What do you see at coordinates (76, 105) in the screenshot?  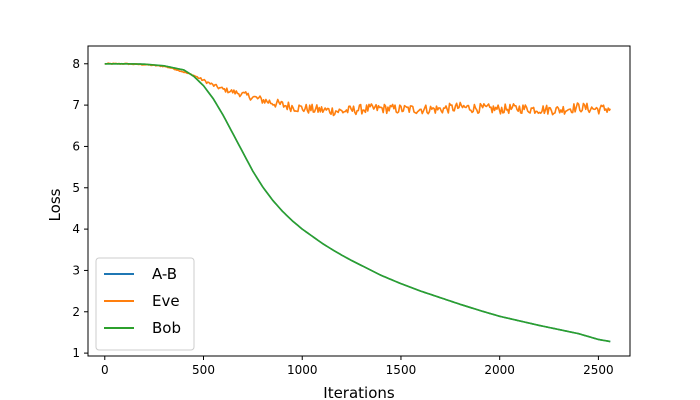 I see `y-tick-label: 7` at bounding box center [76, 105].